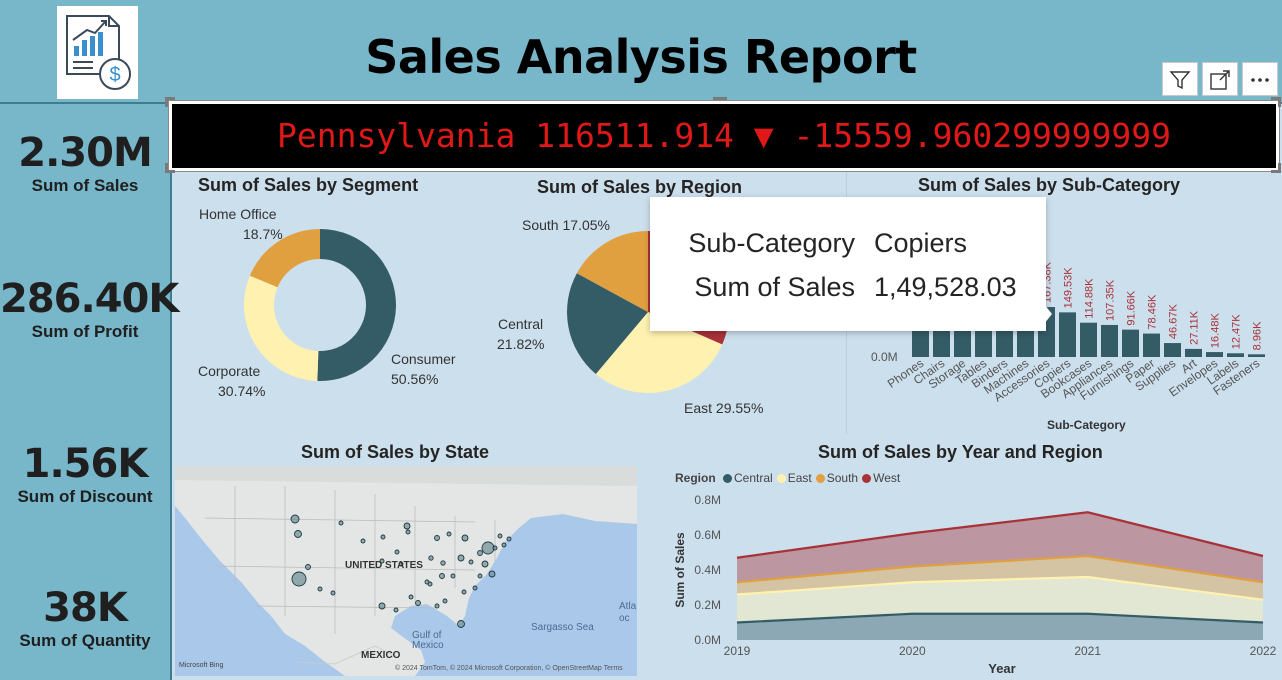 This screenshot has width=1282, height=680. I want to click on donut-slice-corporate, so click(281, 328).